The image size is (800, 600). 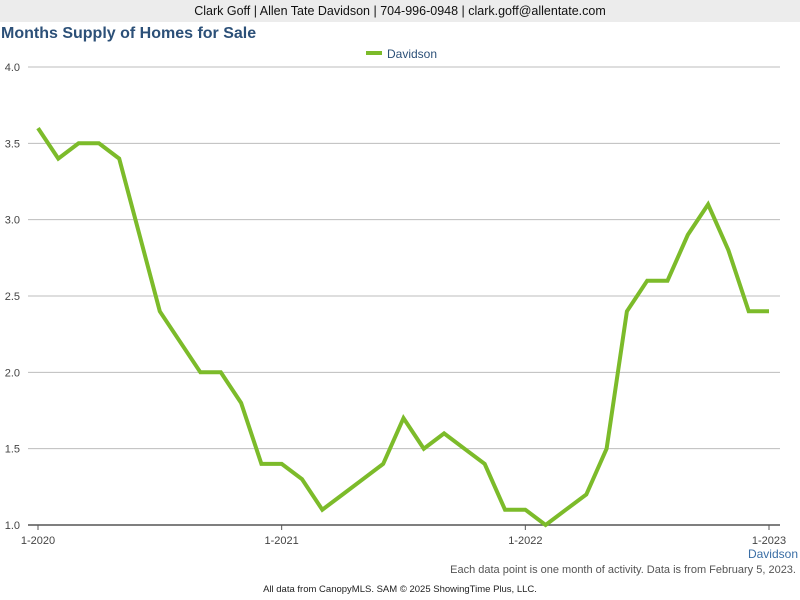 I want to click on x-tick-label: 1-2023, so click(x=769, y=541).